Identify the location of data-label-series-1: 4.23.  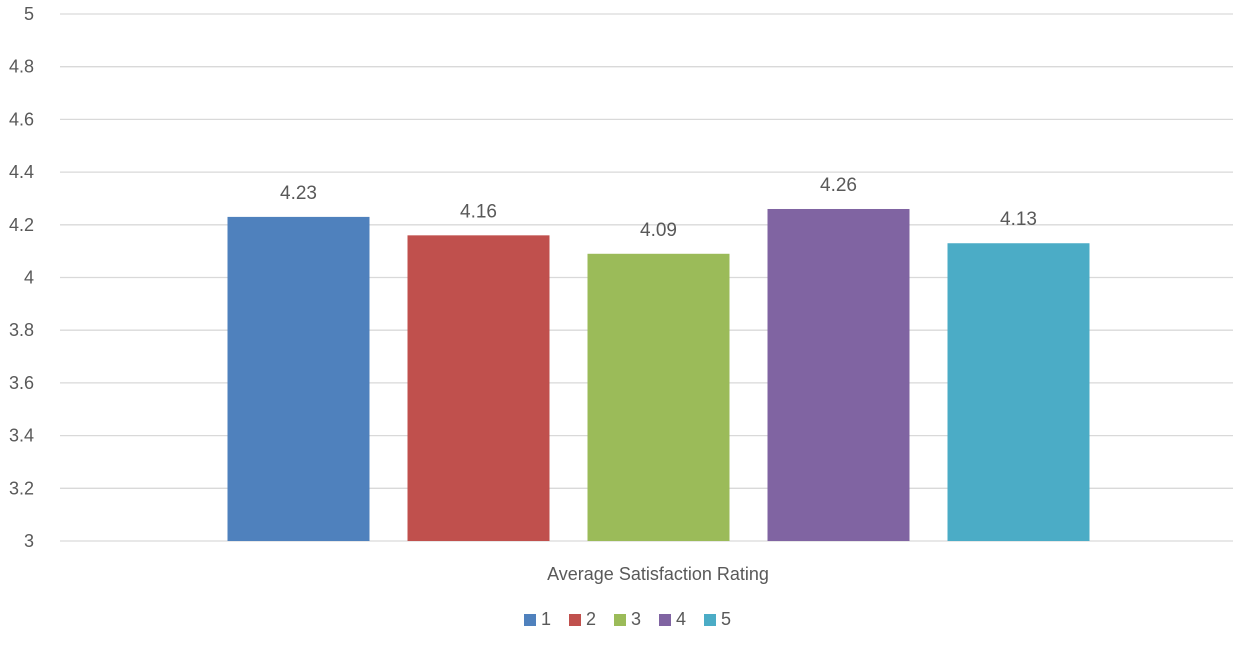
(298, 193).